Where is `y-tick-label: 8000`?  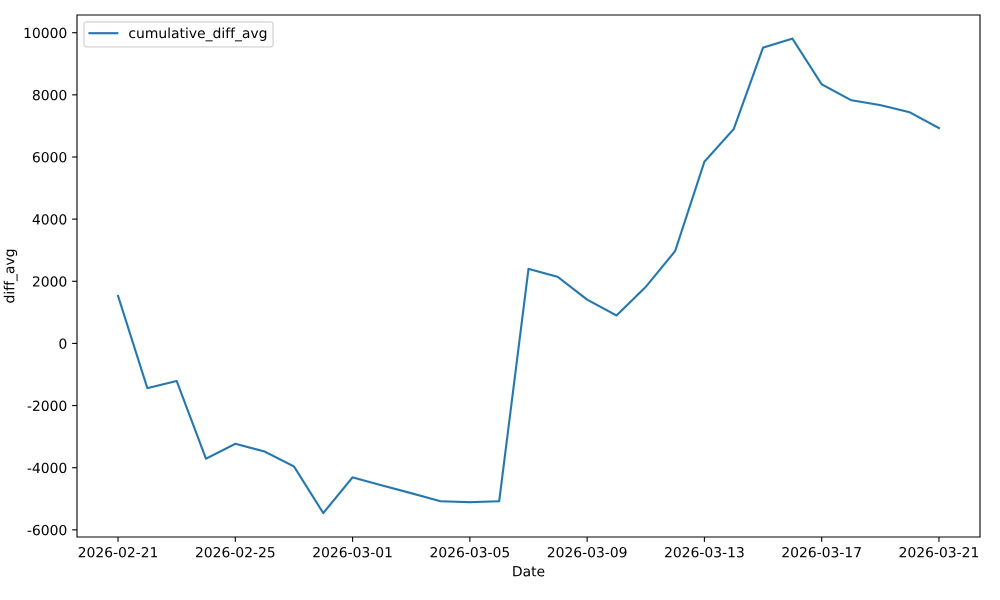 y-tick-label: 8000 is located at coordinates (49, 95).